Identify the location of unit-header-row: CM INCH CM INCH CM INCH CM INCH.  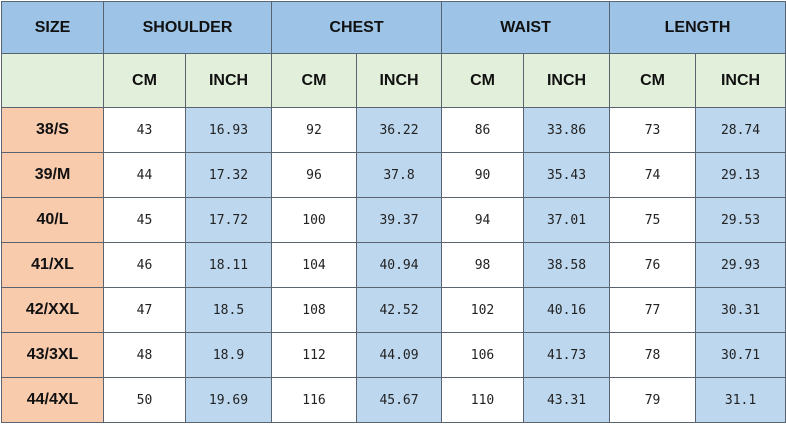
(393, 80).